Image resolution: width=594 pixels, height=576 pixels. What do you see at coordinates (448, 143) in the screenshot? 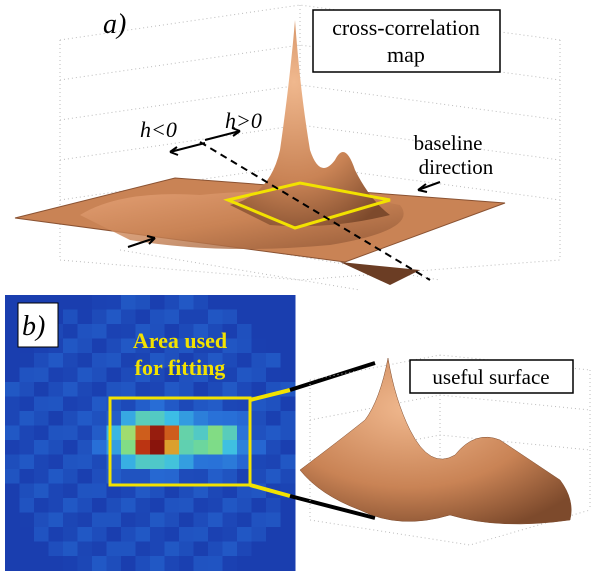
I see `baseline-label: baseline` at bounding box center [448, 143].